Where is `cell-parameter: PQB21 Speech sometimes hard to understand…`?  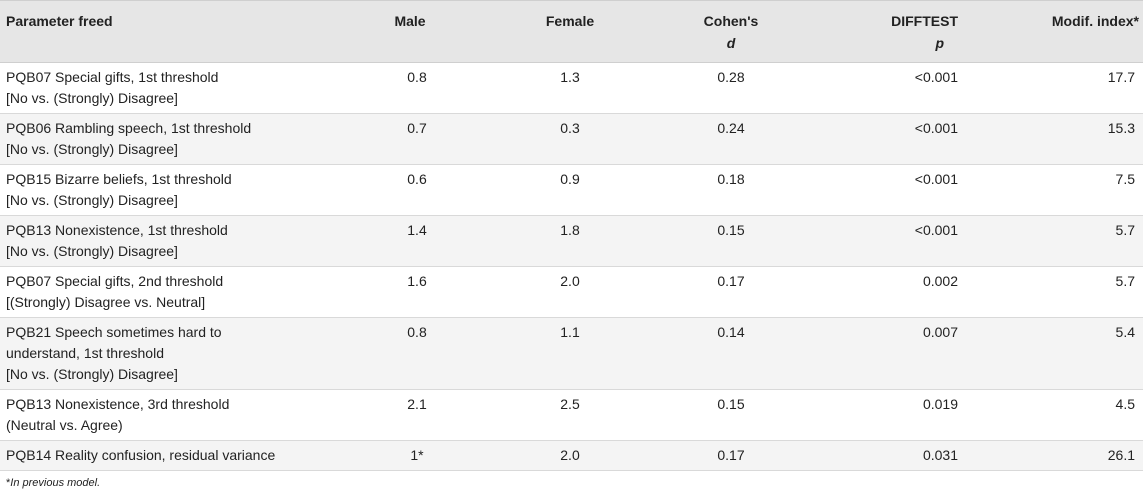
cell-parameter: PQB21 Speech sometimes hard to understand… is located at coordinates (165, 353).